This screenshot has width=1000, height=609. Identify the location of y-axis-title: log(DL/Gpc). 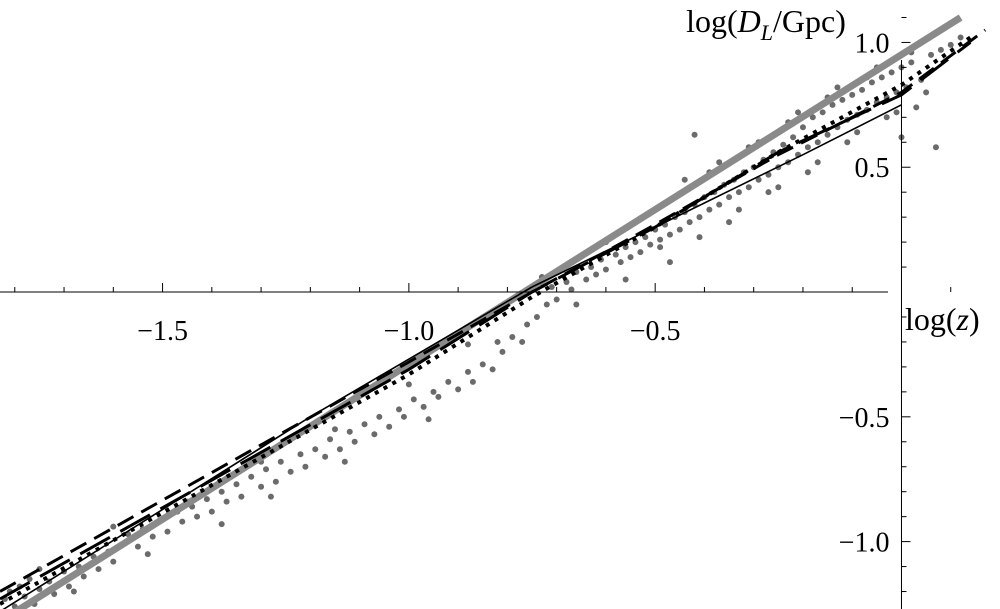
(766, 24).